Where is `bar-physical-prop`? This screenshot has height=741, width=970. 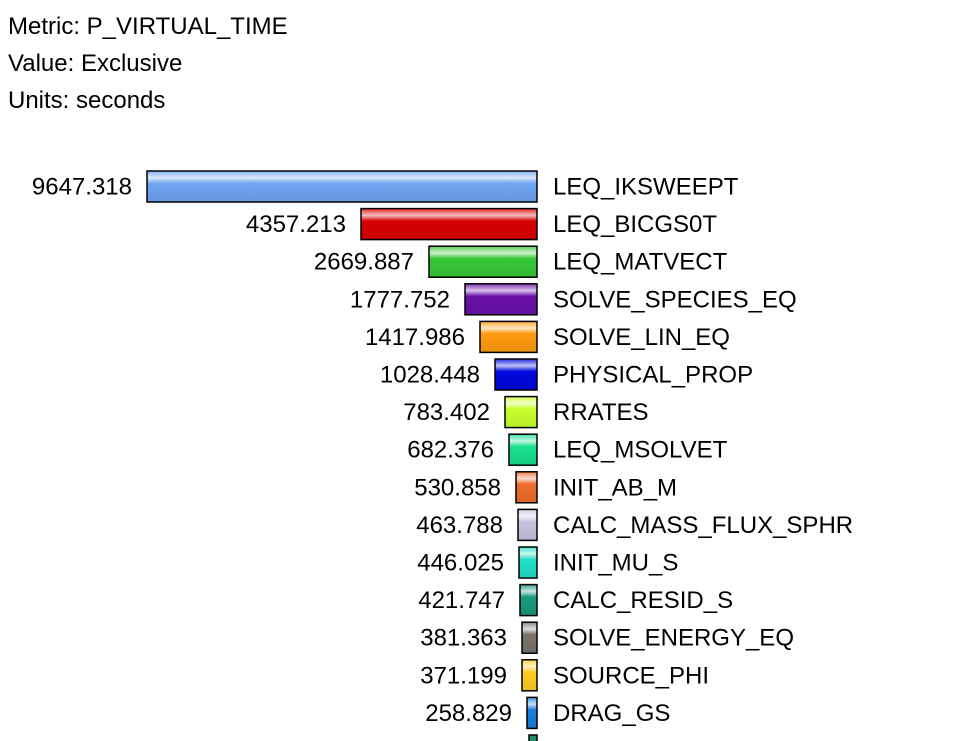
bar-physical-prop is located at coordinates (516, 374).